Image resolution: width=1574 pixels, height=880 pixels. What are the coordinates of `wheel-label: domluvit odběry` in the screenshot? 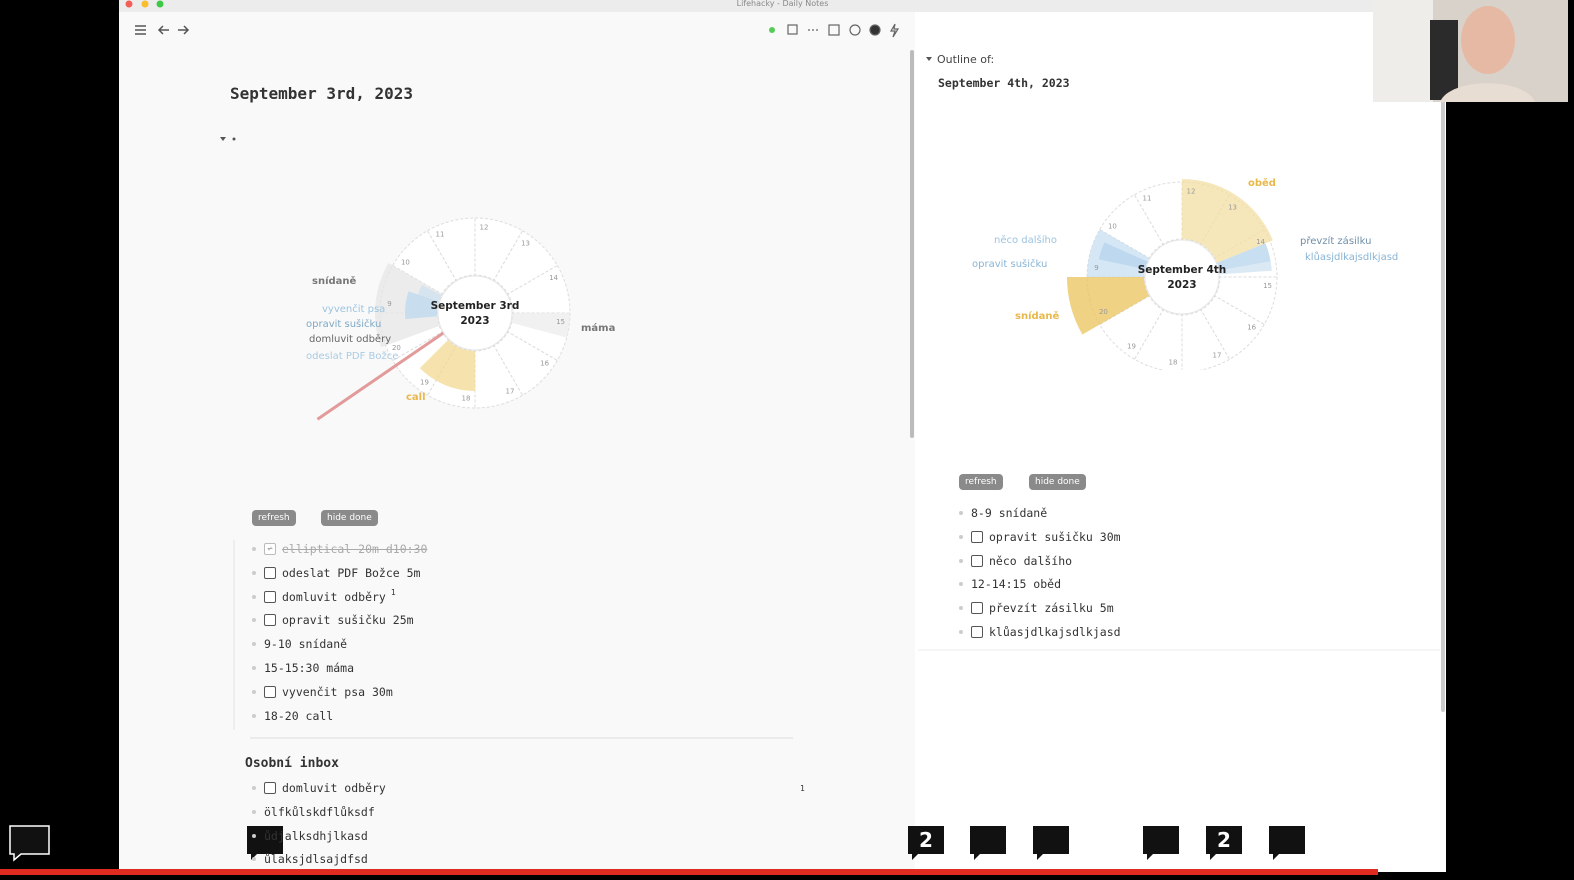 It's located at (350, 339).